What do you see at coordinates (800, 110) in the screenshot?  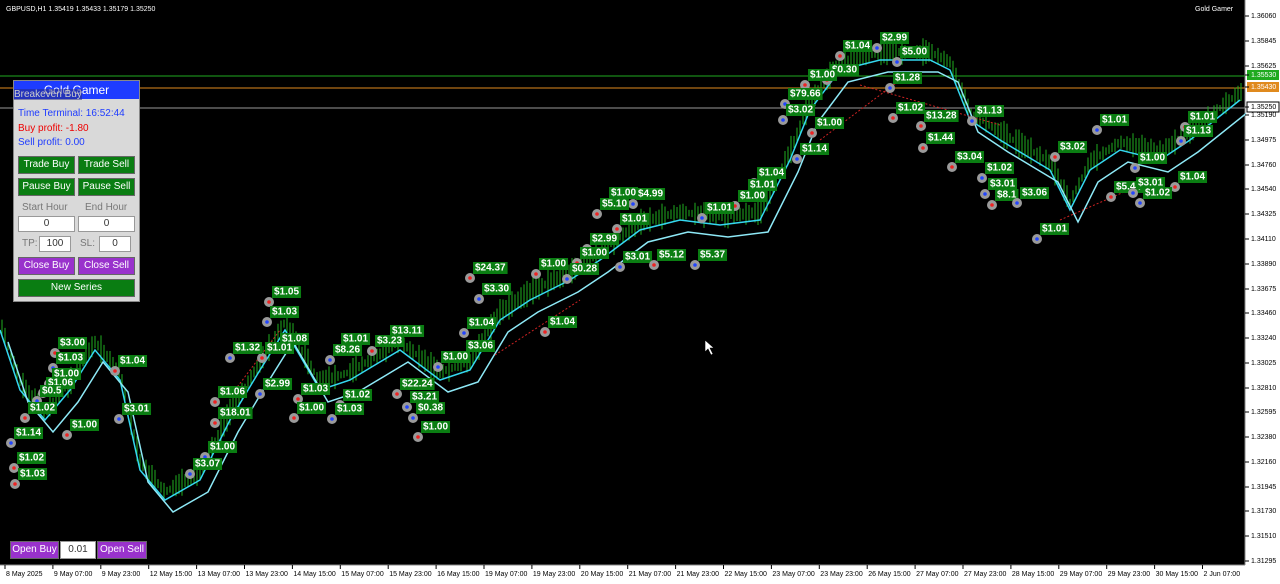 I see `profit-label: $3.02` at bounding box center [800, 110].